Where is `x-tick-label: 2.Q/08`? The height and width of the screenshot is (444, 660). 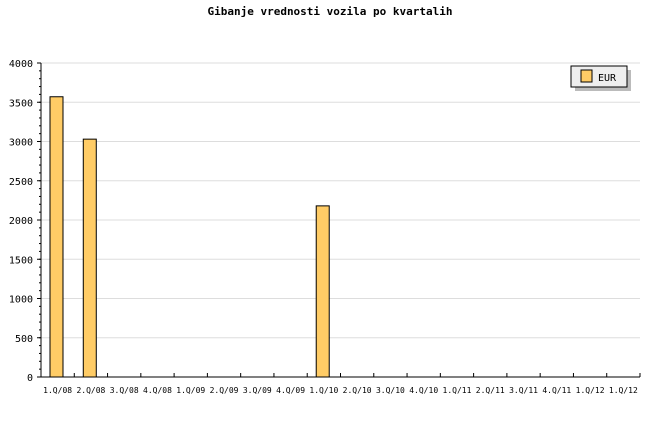
x-tick-label: 2.Q/08 is located at coordinates (90, 390).